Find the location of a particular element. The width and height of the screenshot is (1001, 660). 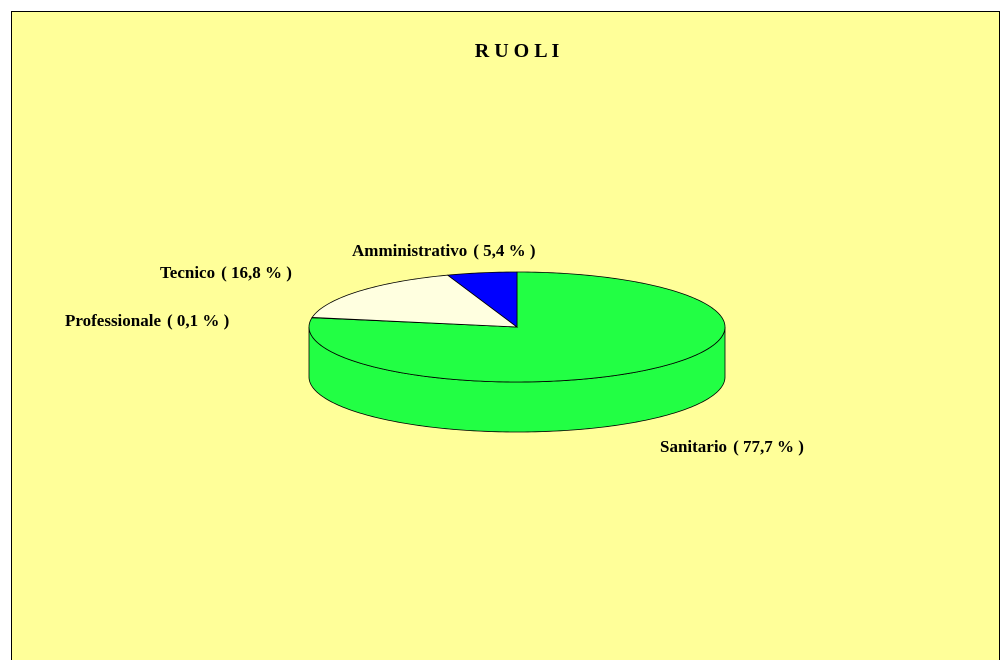

category-label: Amministrativo is located at coordinates (409, 250).